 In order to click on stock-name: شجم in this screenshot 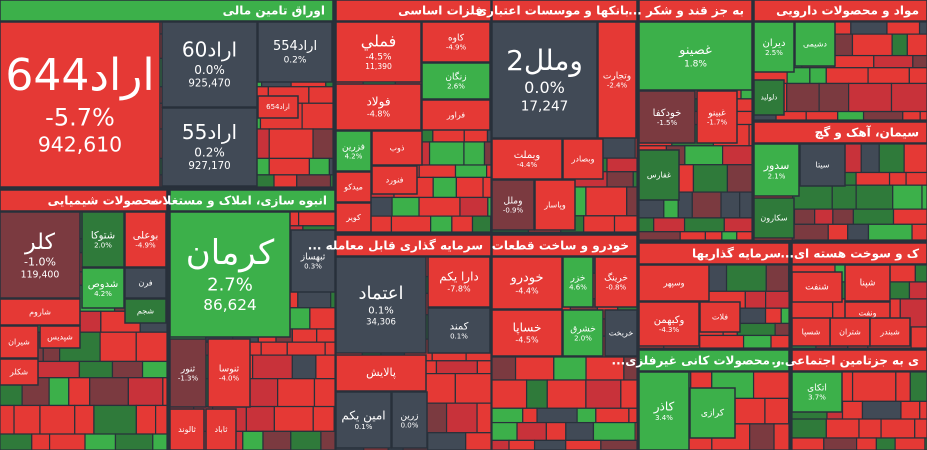, I will do `click(145, 311)`.